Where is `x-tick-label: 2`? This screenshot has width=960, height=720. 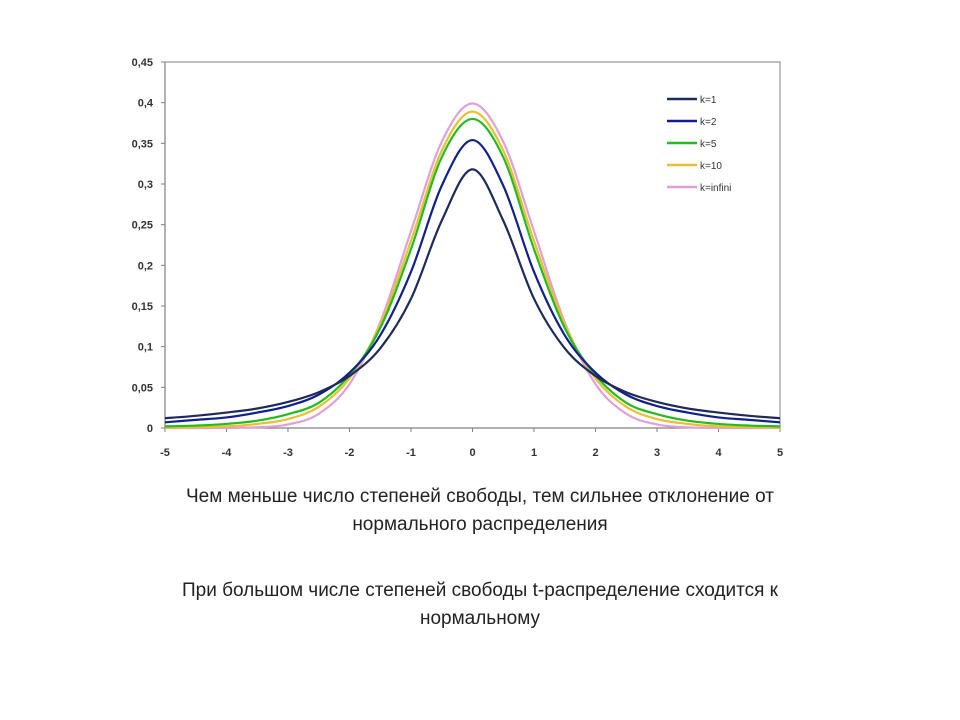 x-tick-label: 2 is located at coordinates (595, 453).